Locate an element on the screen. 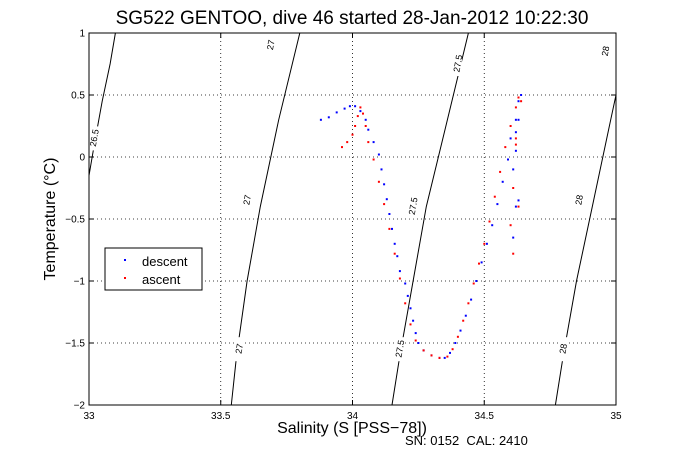  x-axis-label: Salinity (S [PSS−78]) is located at coordinates (352, 428).